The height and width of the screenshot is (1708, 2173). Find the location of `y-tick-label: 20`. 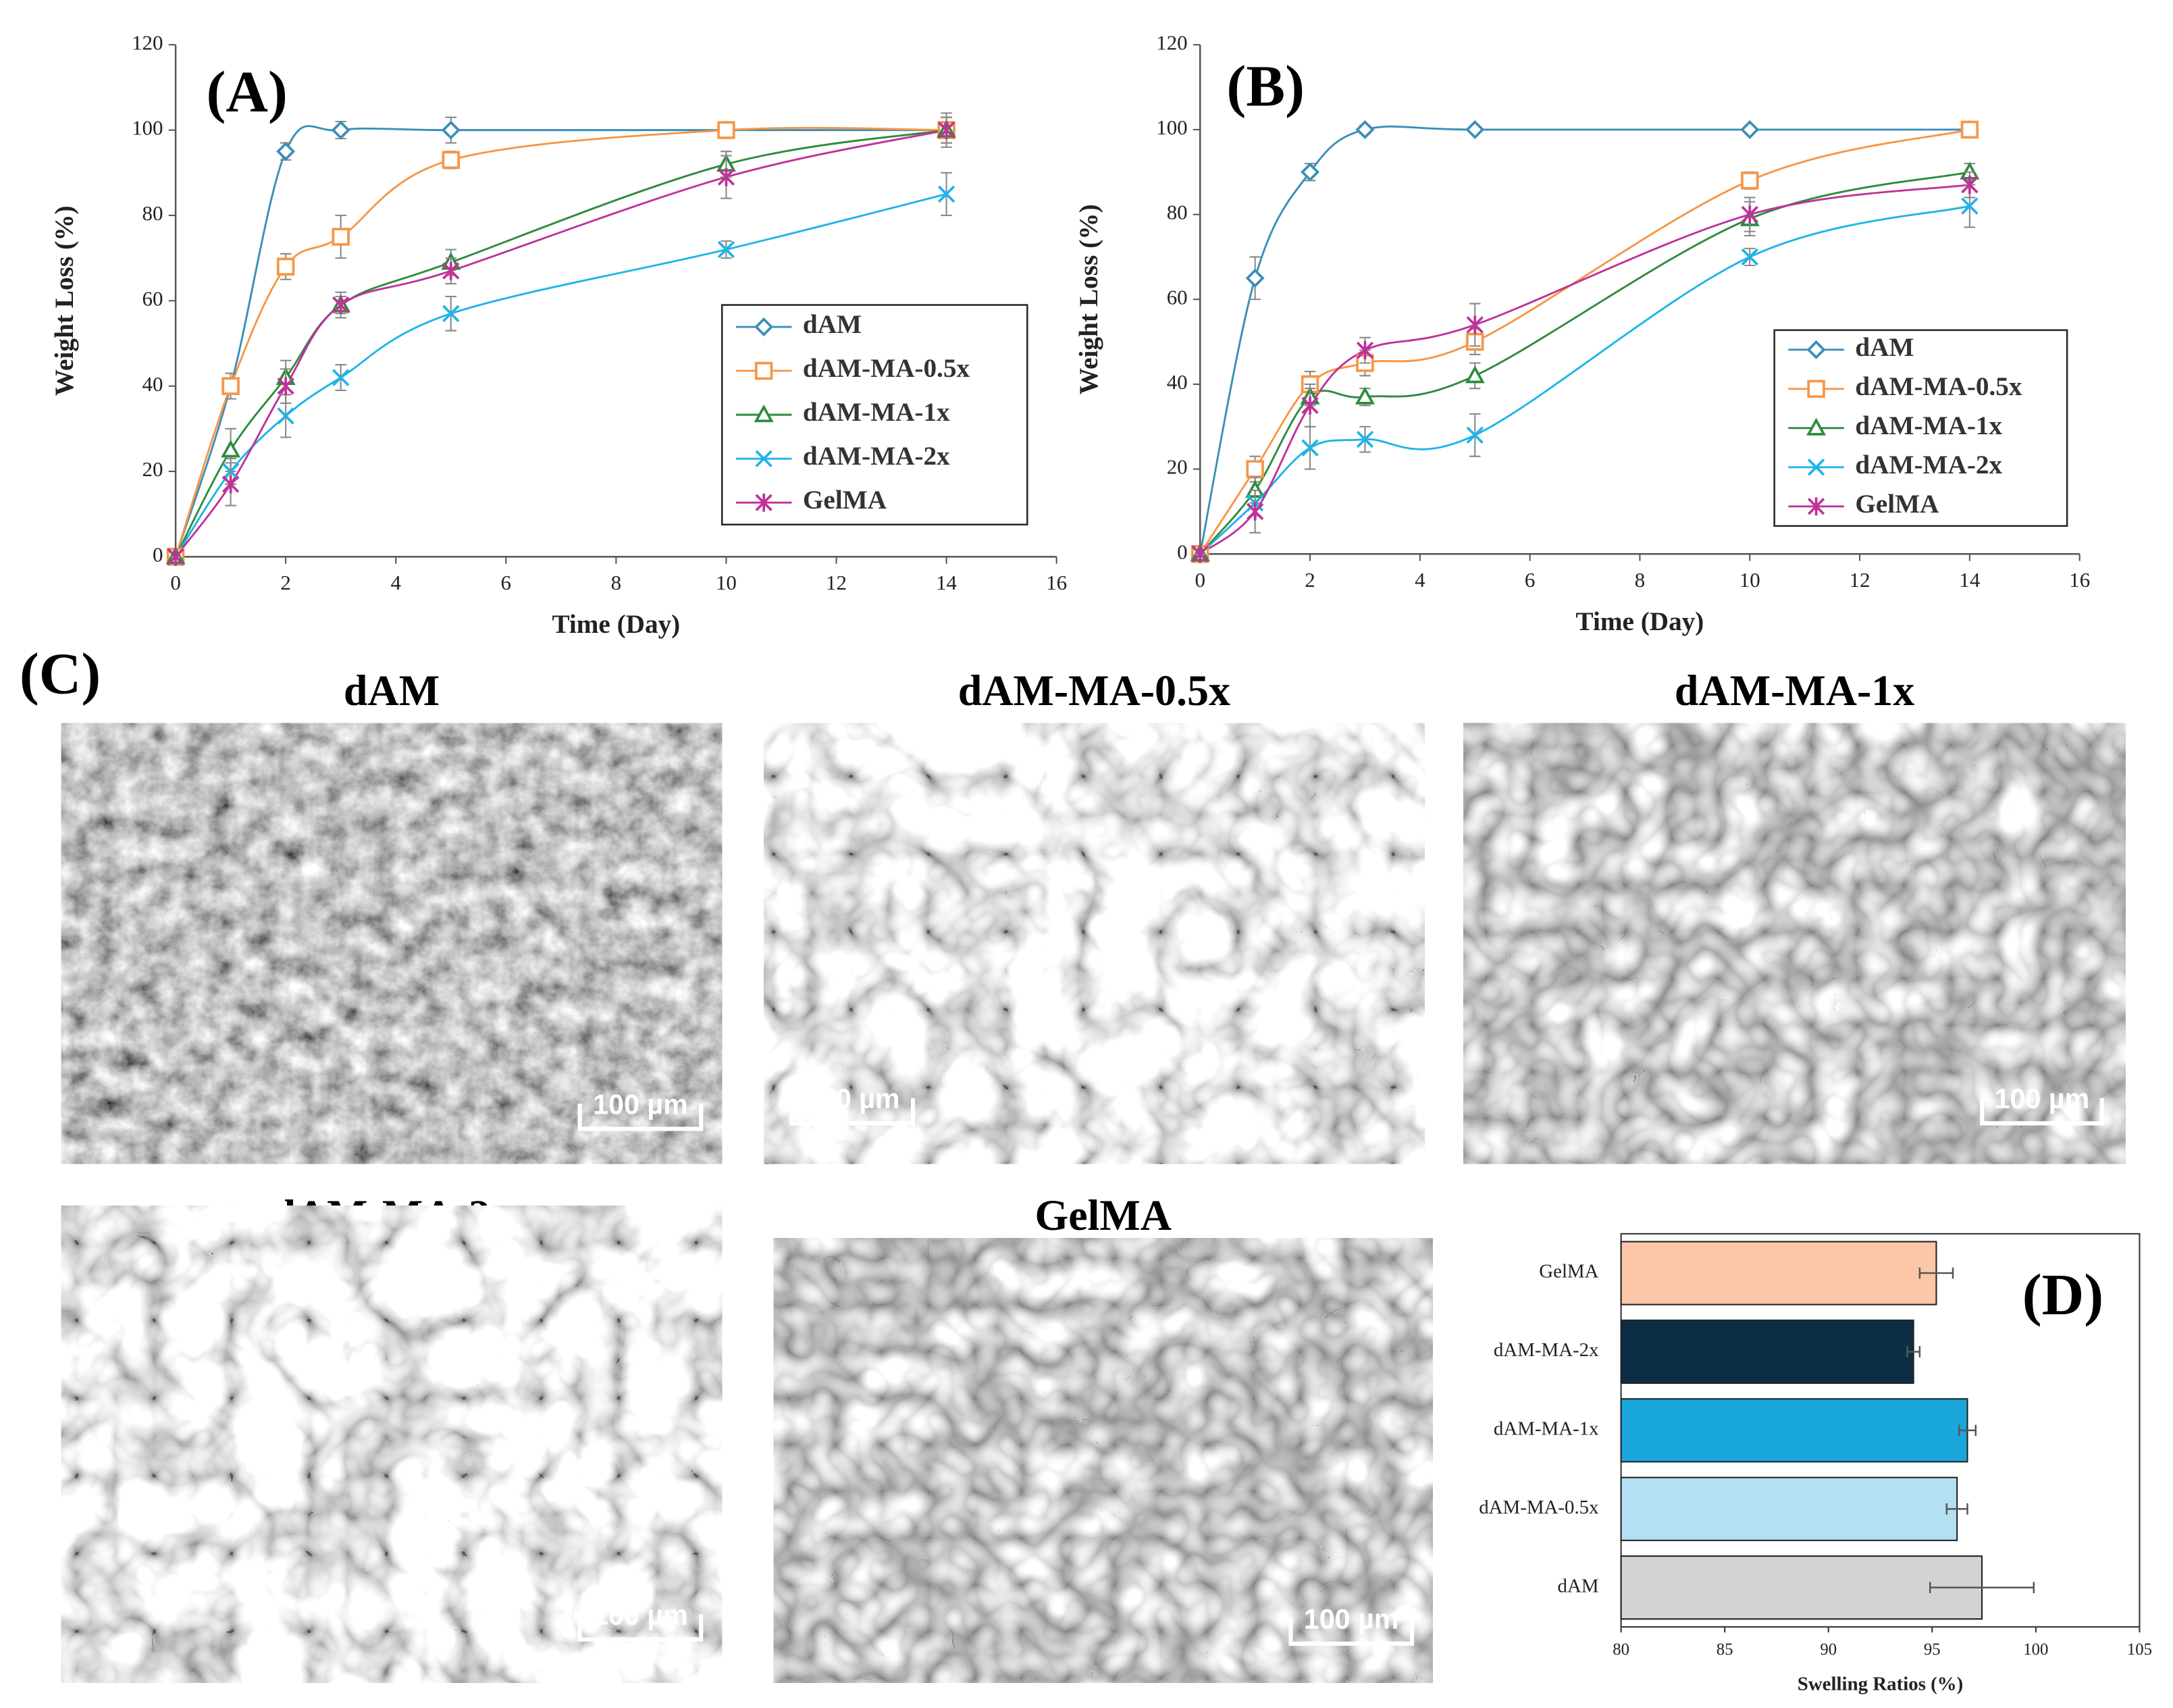

y-tick-label: 20 is located at coordinates (152, 469).